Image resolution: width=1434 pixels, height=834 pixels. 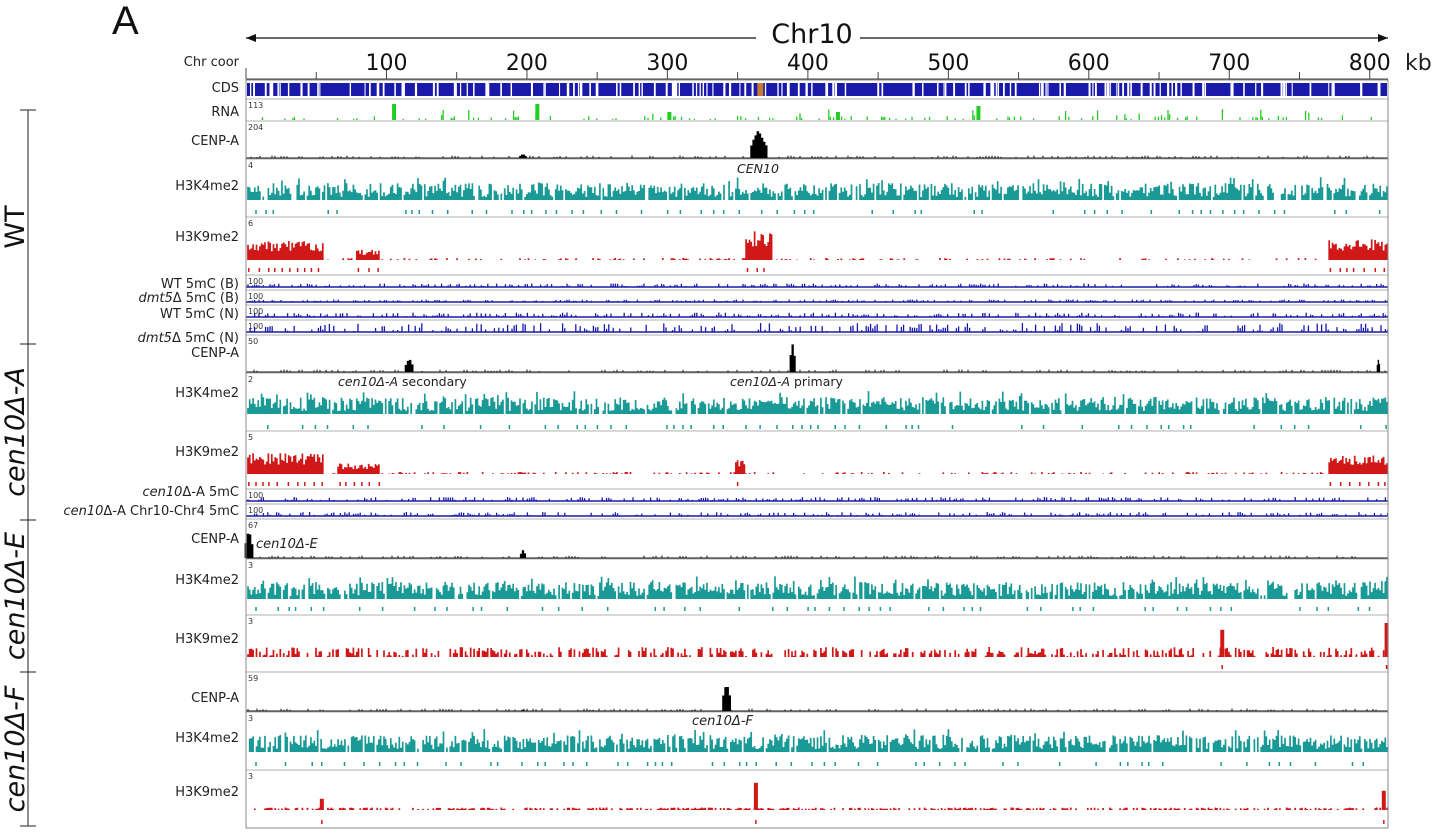 What do you see at coordinates (15, 227) in the screenshot?
I see `group-label-wt: WT` at bounding box center [15, 227].